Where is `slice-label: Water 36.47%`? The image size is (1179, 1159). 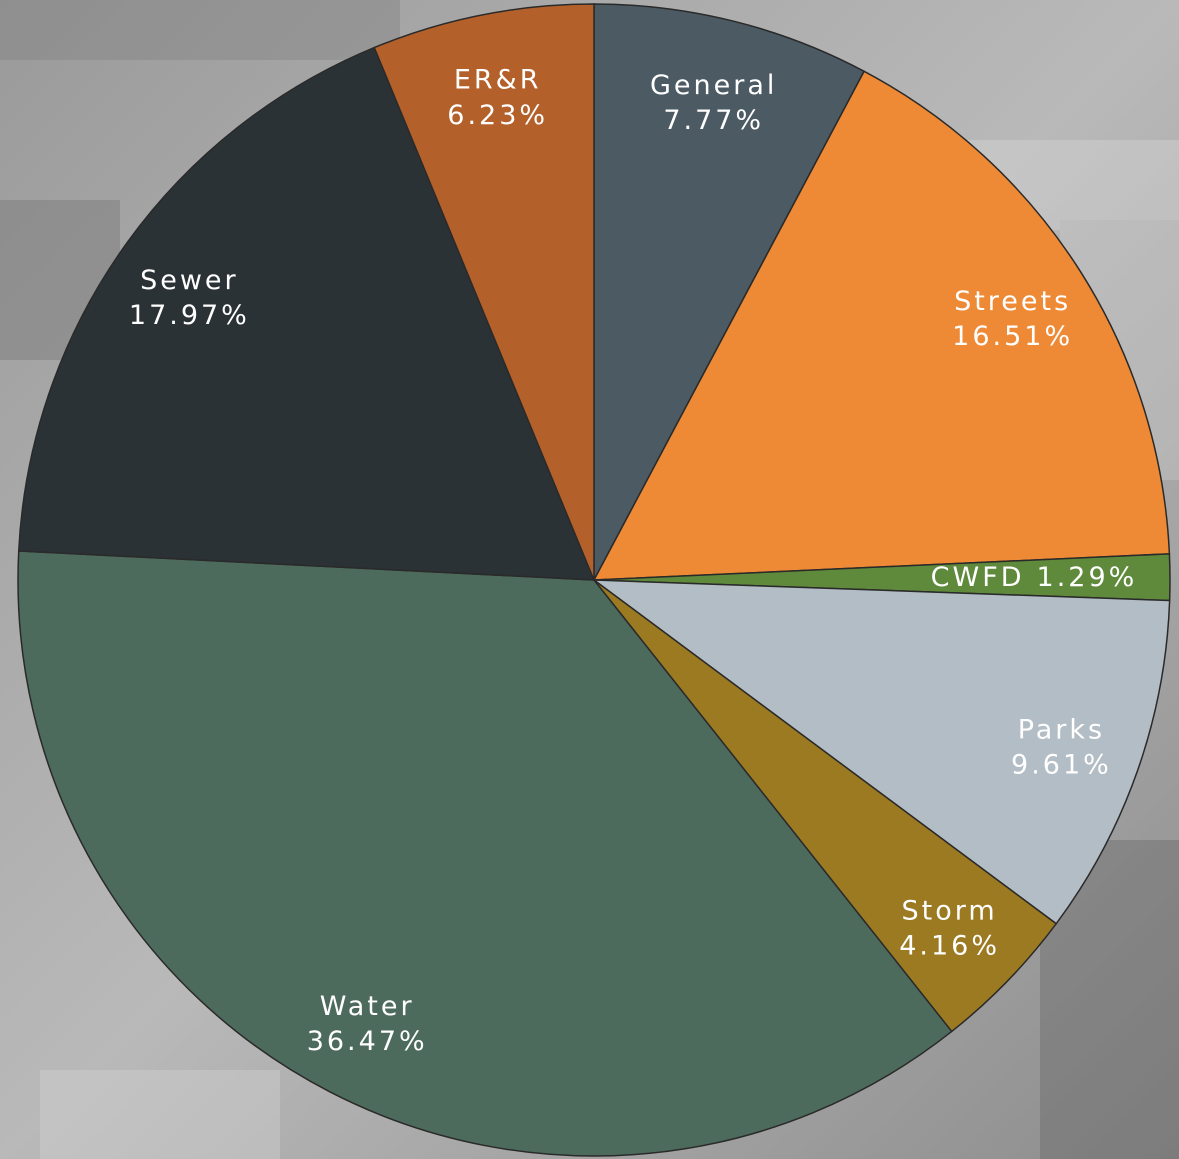 slice-label: Water 36.47% is located at coordinates (367, 1024).